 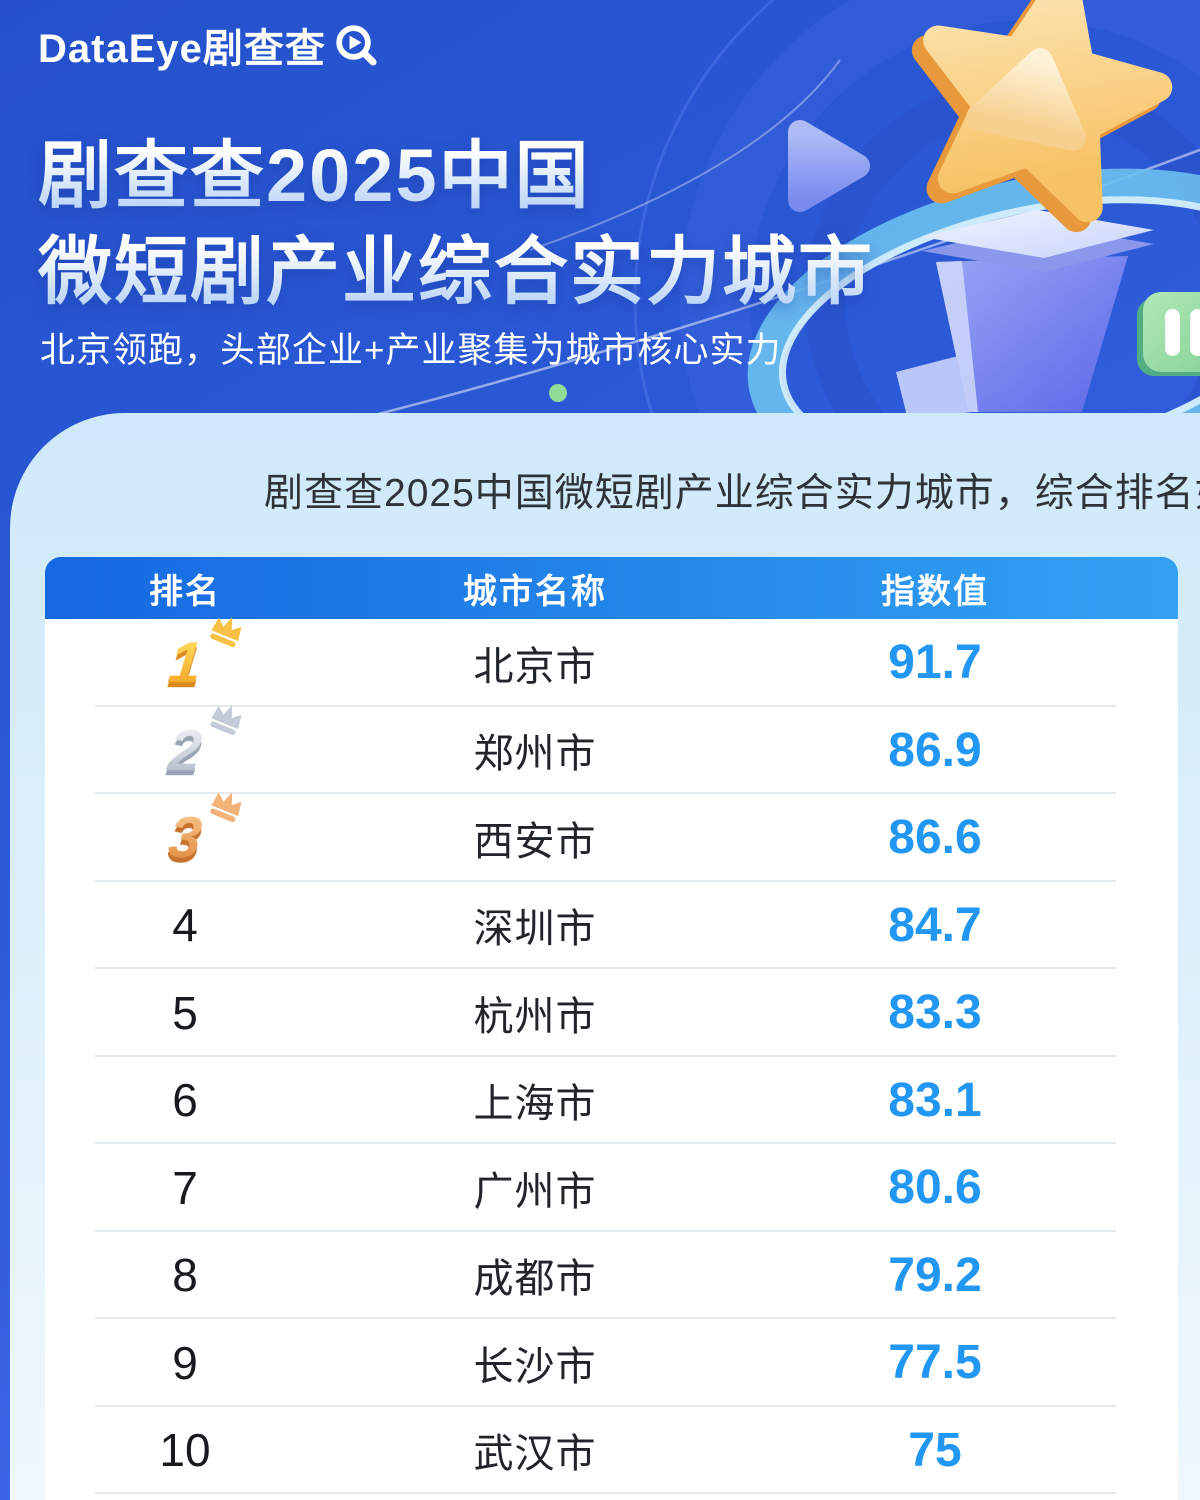 What do you see at coordinates (185, 591) in the screenshot?
I see `column-header-rank: 排名` at bounding box center [185, 591].